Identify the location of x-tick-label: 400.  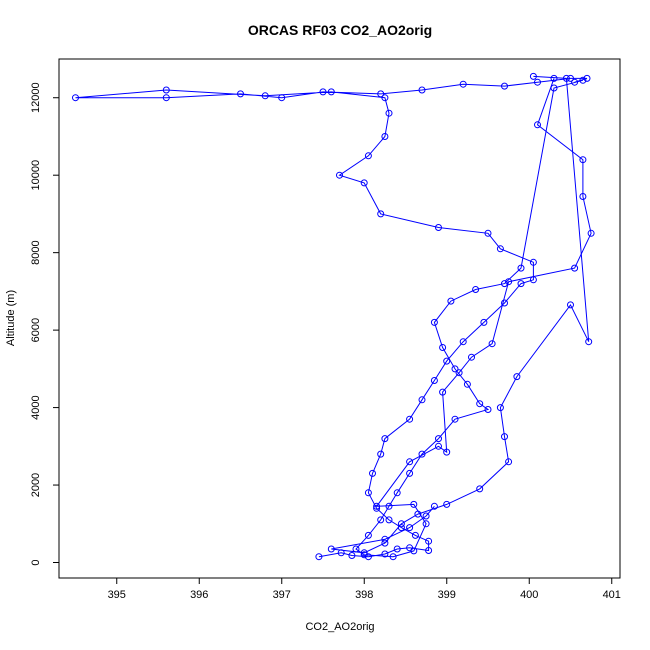
(529, 595).